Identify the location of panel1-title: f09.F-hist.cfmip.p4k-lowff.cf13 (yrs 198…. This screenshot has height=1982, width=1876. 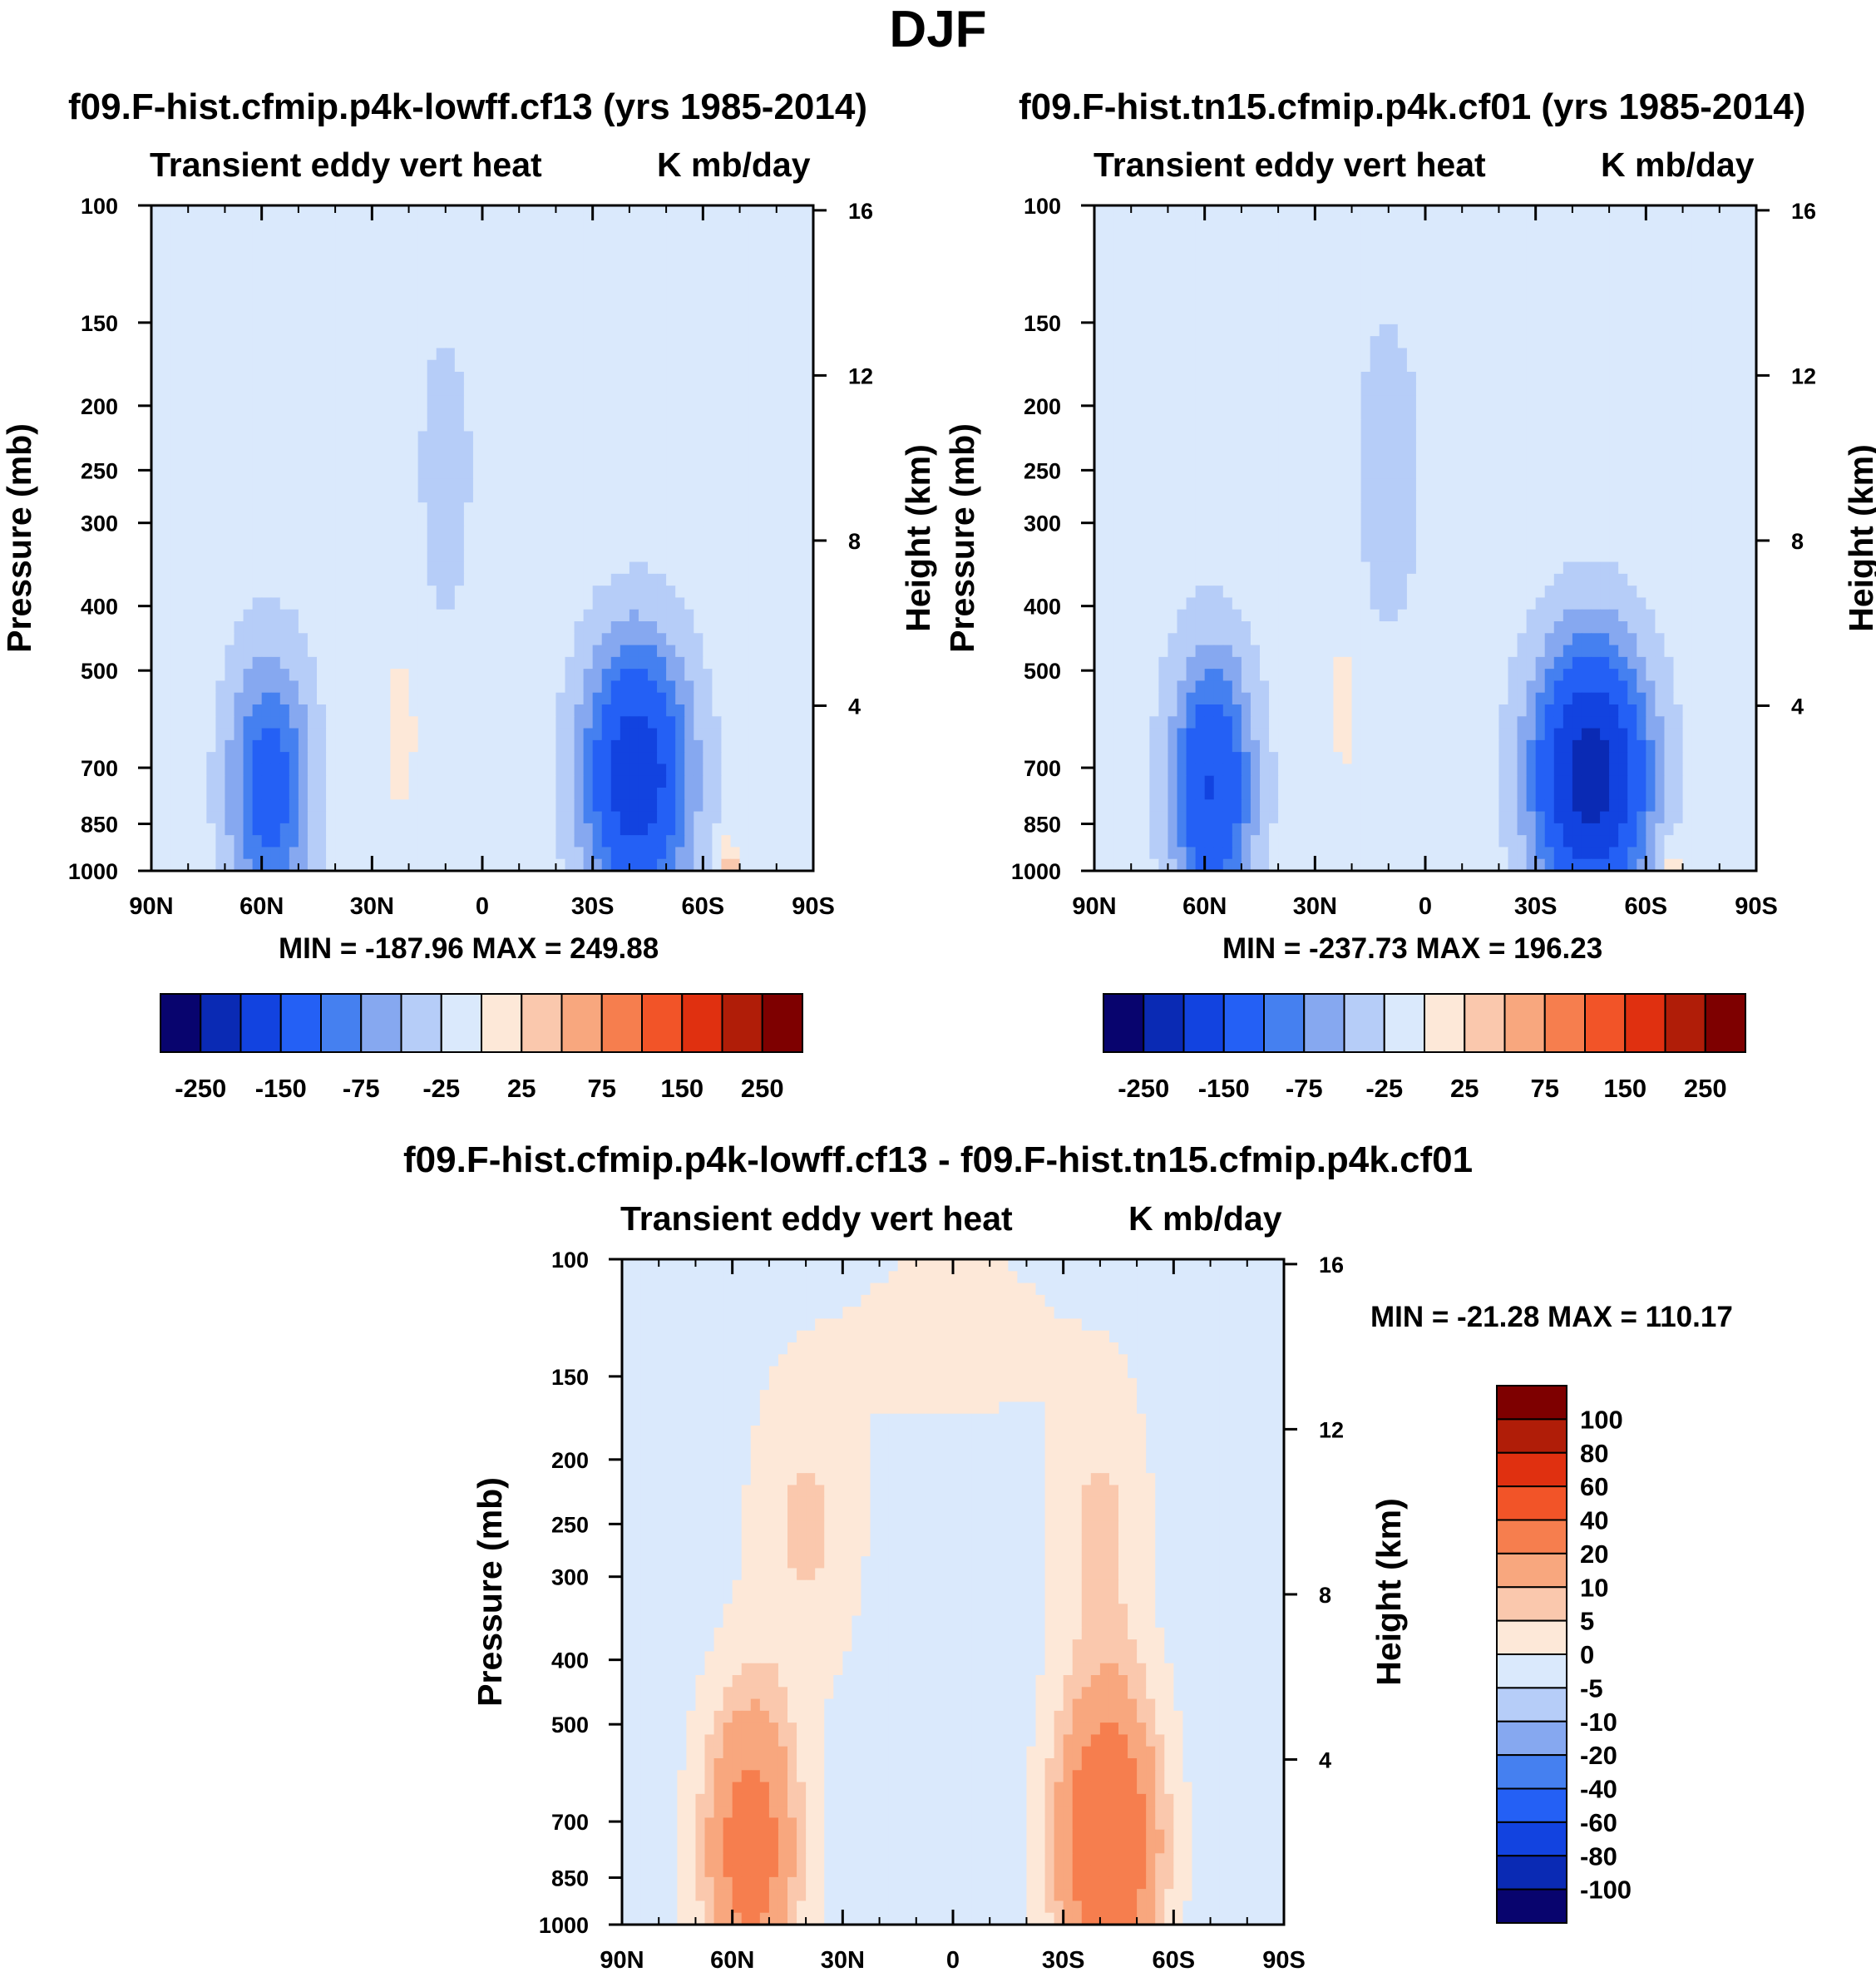
(468, 106).